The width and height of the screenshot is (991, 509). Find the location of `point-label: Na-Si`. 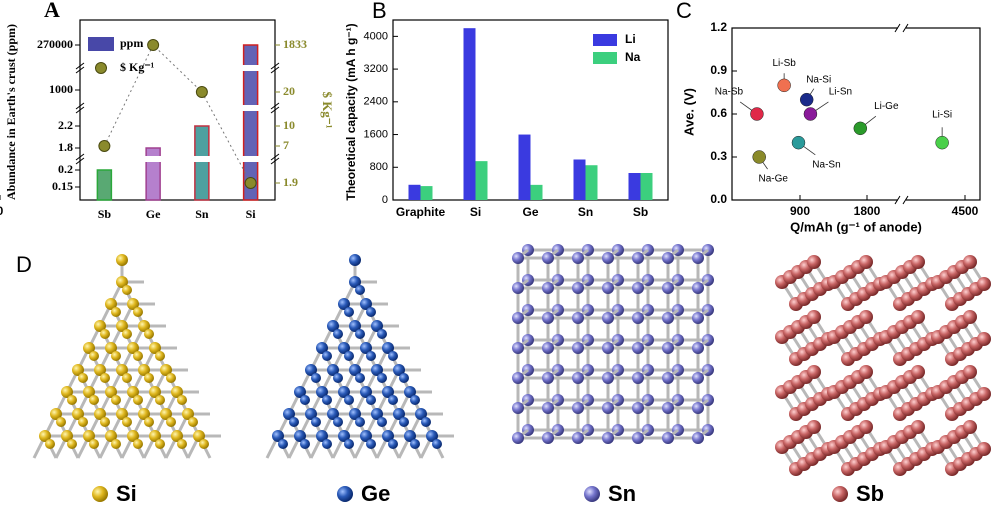

point-label: Na-Si is located at coordinates (818, 79).